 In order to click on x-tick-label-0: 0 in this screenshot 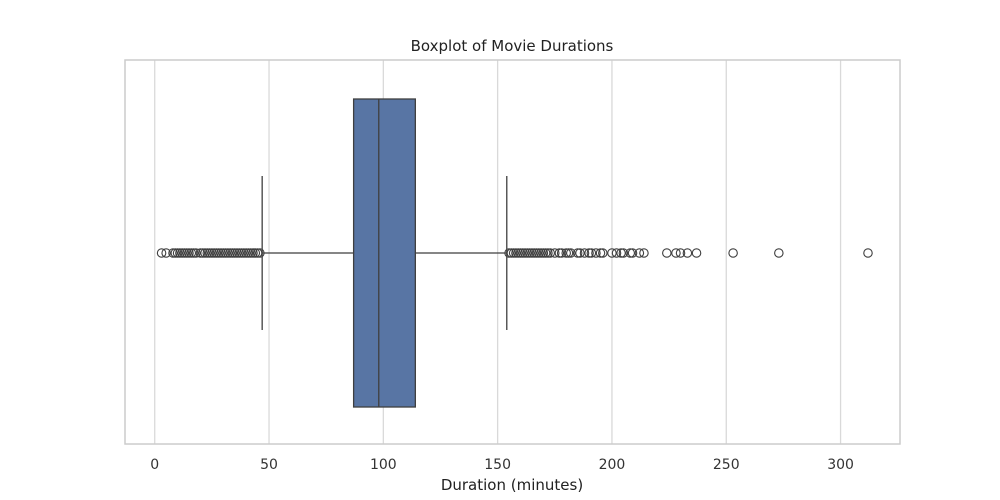, I will do `click(154, 465)`.